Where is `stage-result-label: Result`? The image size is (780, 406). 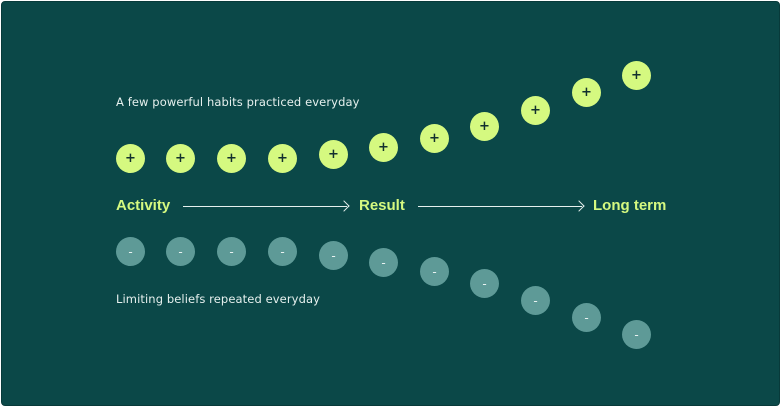 stage-result-label: Result is located at coordinates (382, 205).